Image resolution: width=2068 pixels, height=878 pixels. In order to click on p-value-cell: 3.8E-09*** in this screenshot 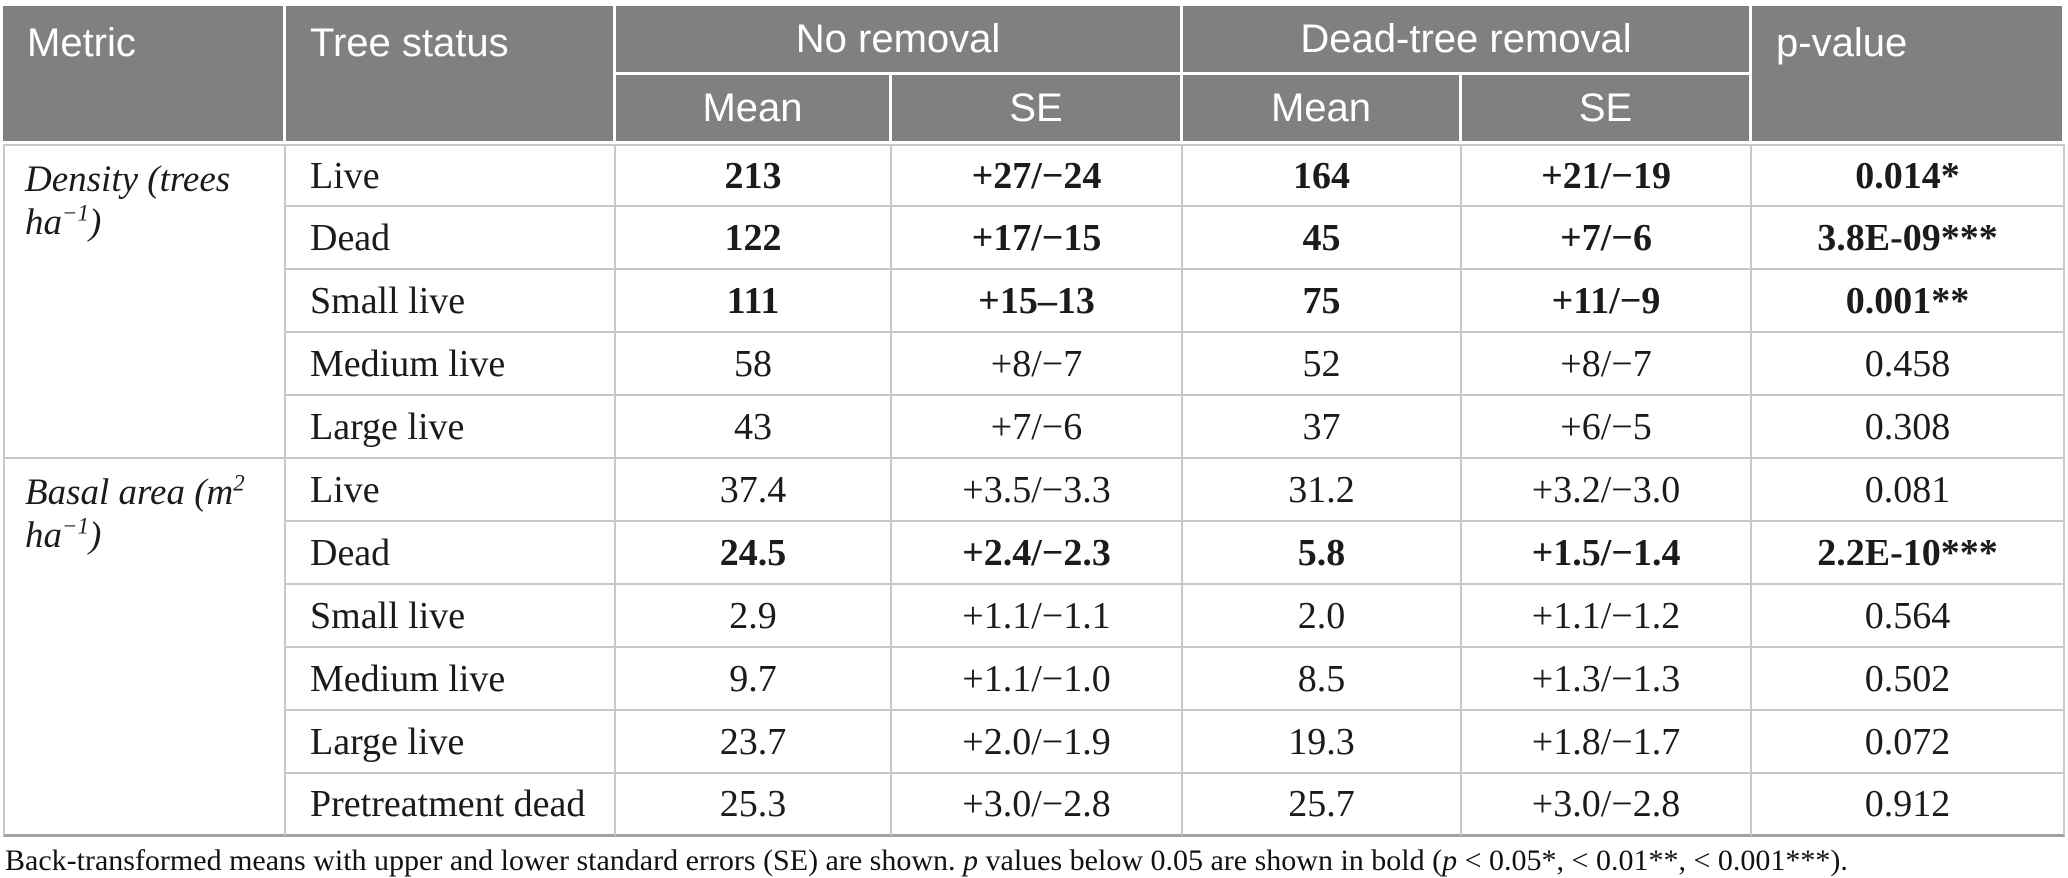, I will do `click(1909, 238)`.